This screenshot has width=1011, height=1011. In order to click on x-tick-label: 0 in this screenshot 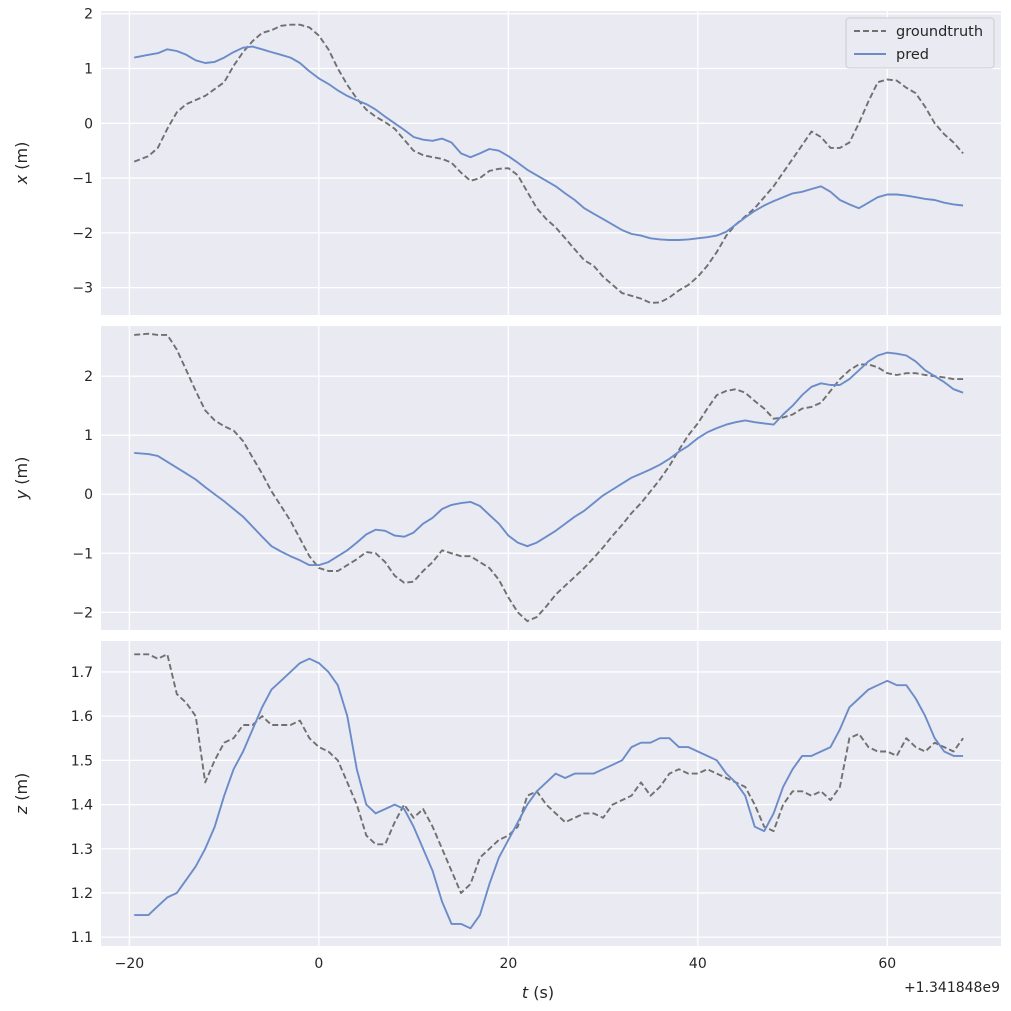, I will do `click(318, 964)`.